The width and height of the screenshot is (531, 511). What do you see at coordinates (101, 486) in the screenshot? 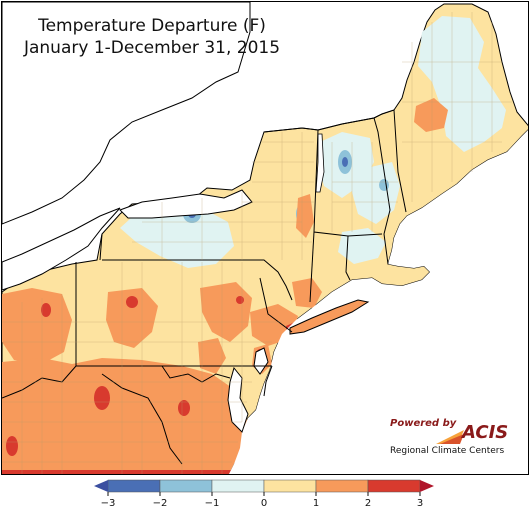
I see `legend-below-arrow` at bounding box center [101, 486].